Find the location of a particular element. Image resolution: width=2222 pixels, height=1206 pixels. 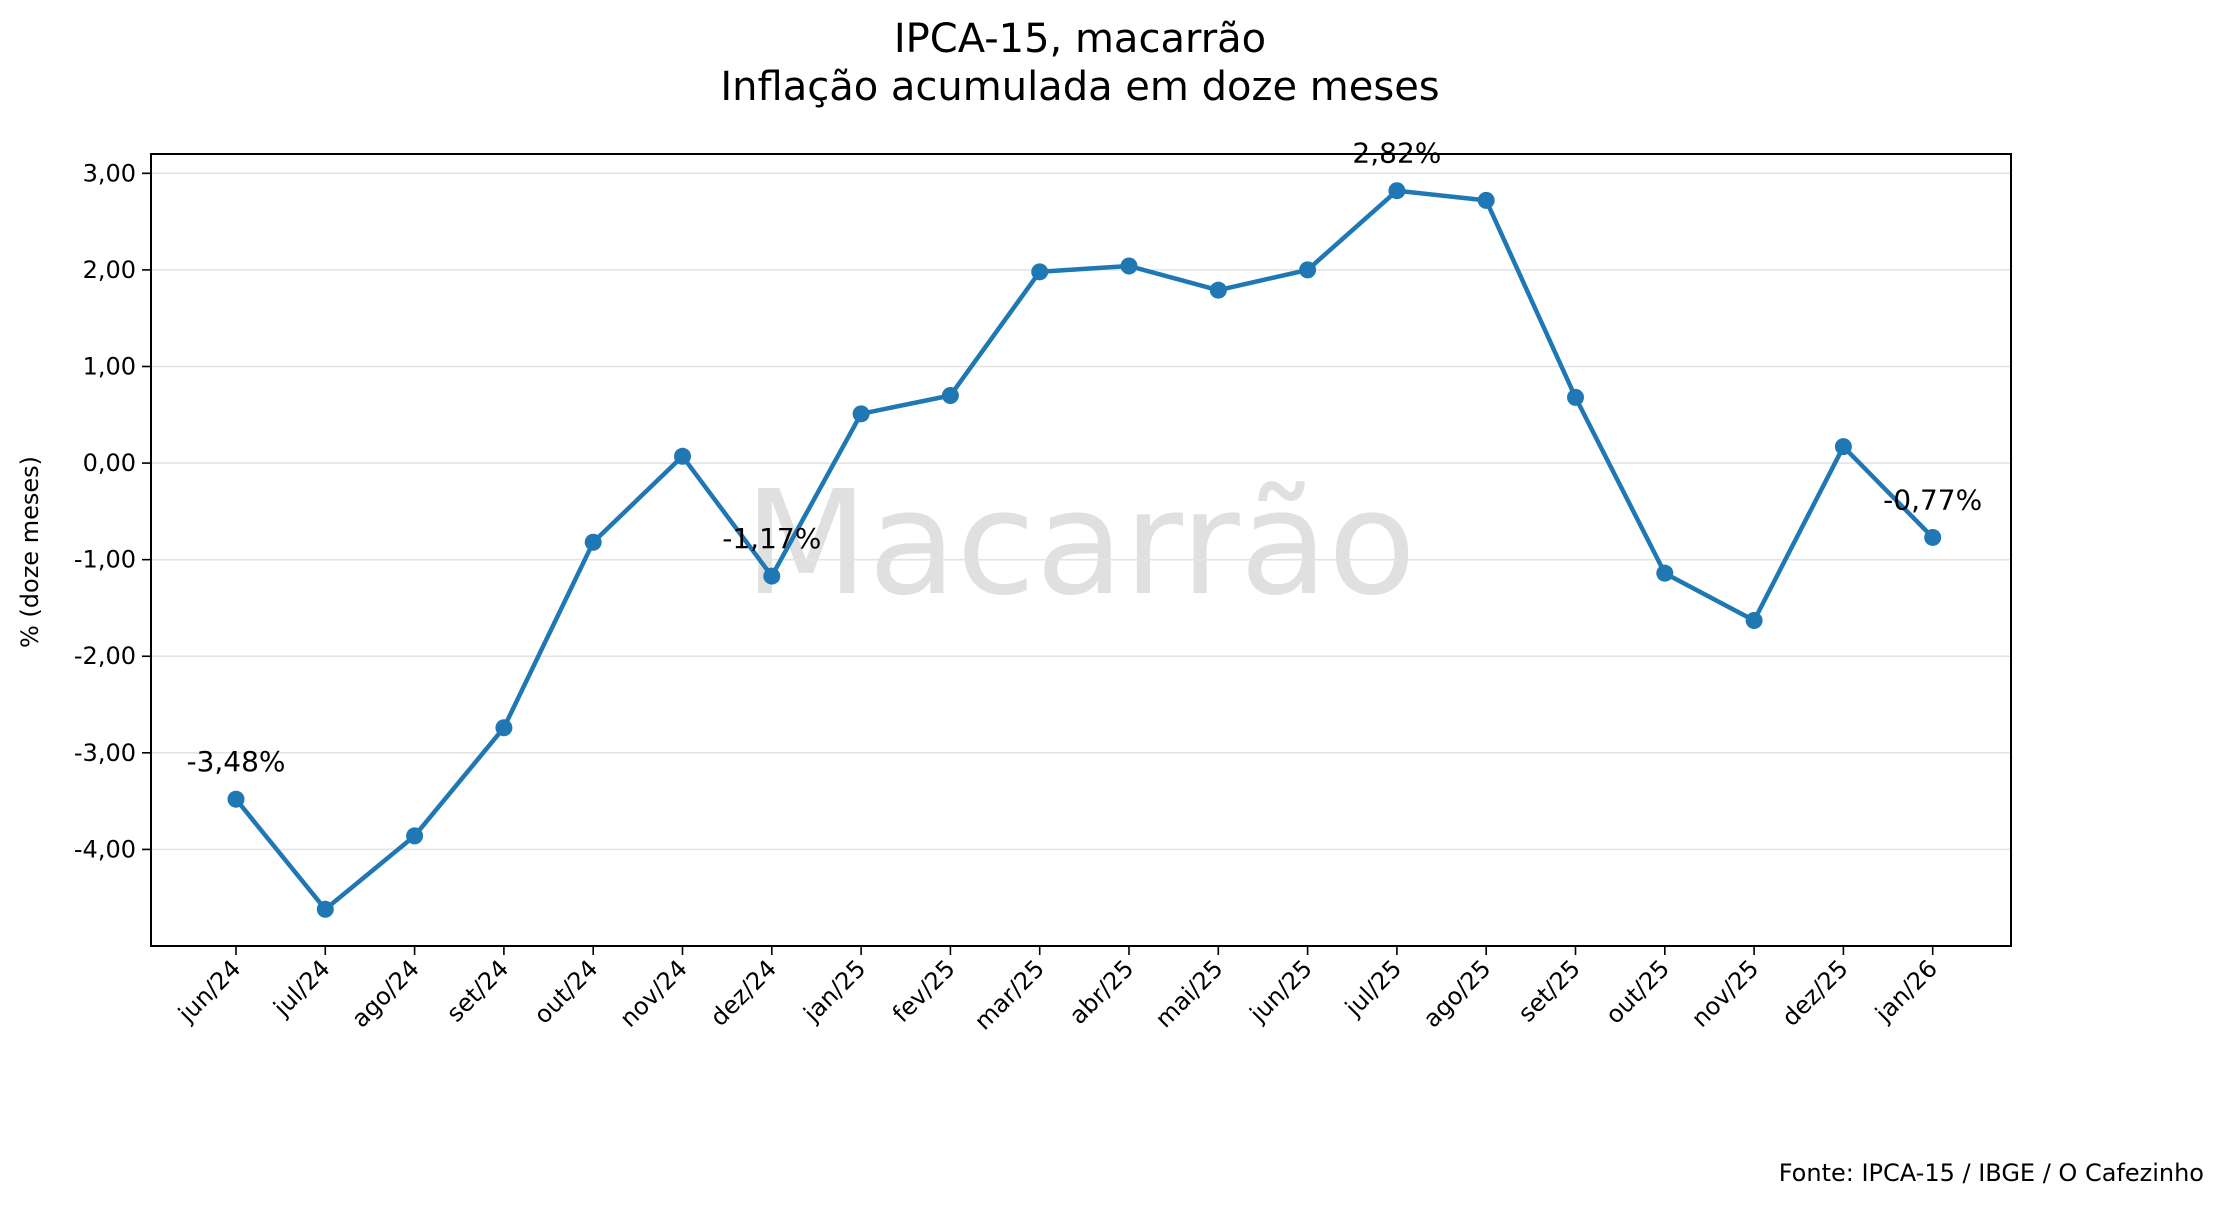

x-tick-label: fev/25 is located at coordinates (924, 991).